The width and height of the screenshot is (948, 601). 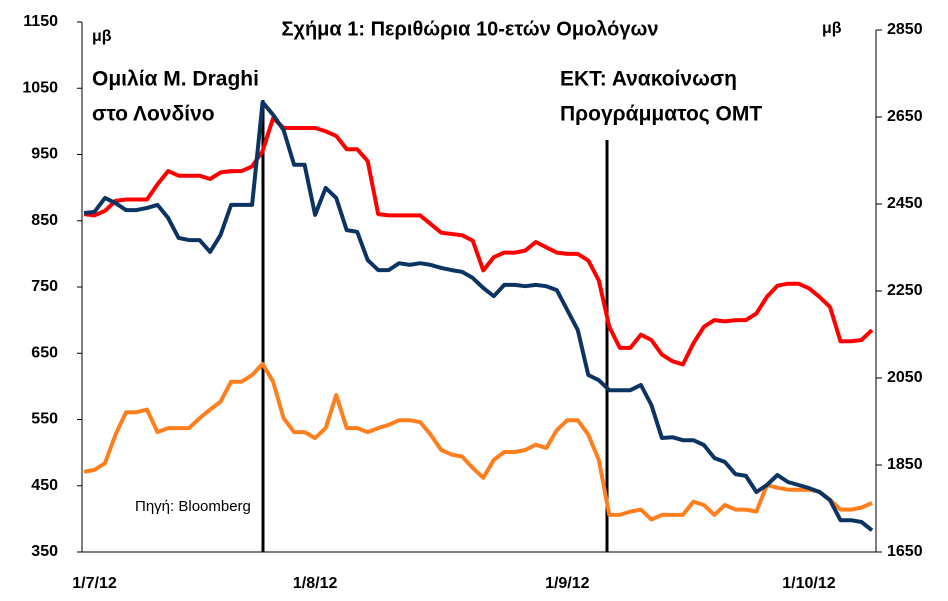 I want to click on y2-tick-label: 2050, so click(x=905, y=377).